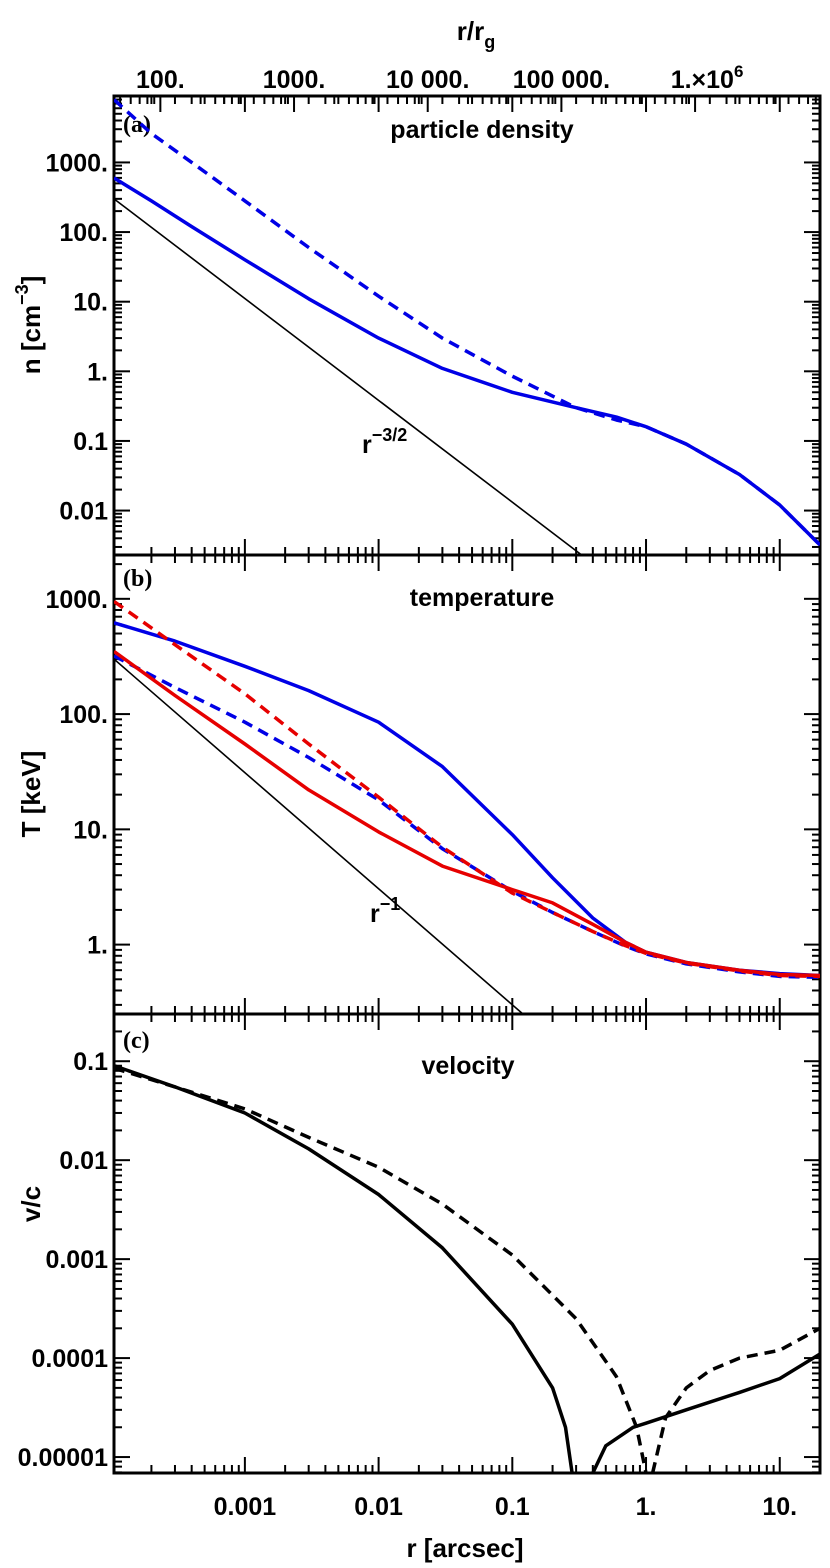 This screenshot has height=1568, width=830. I want to click on panel-a-ylabel: n [cm−3], so click(29, 325).